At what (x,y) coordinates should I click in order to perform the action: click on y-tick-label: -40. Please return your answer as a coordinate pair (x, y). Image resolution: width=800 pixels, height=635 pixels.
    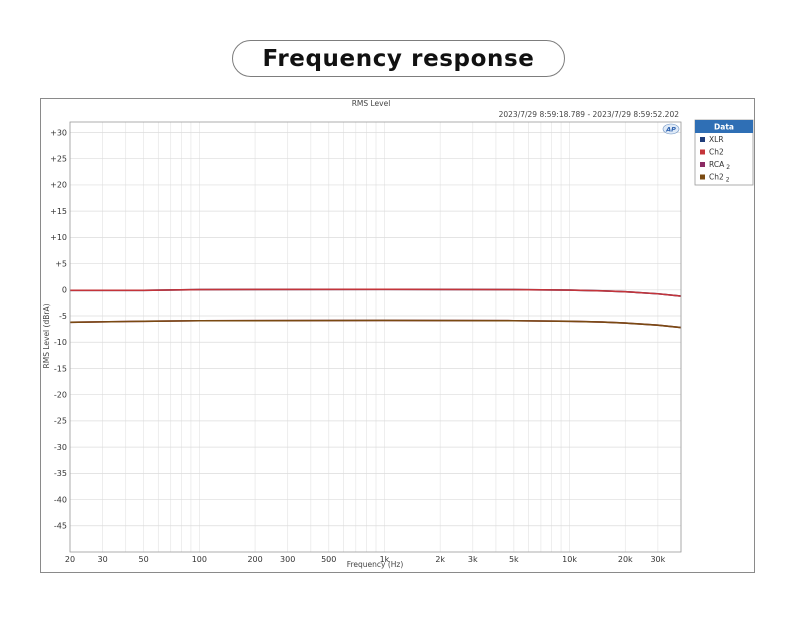
    Looking at the image, I should click on (60, 499).